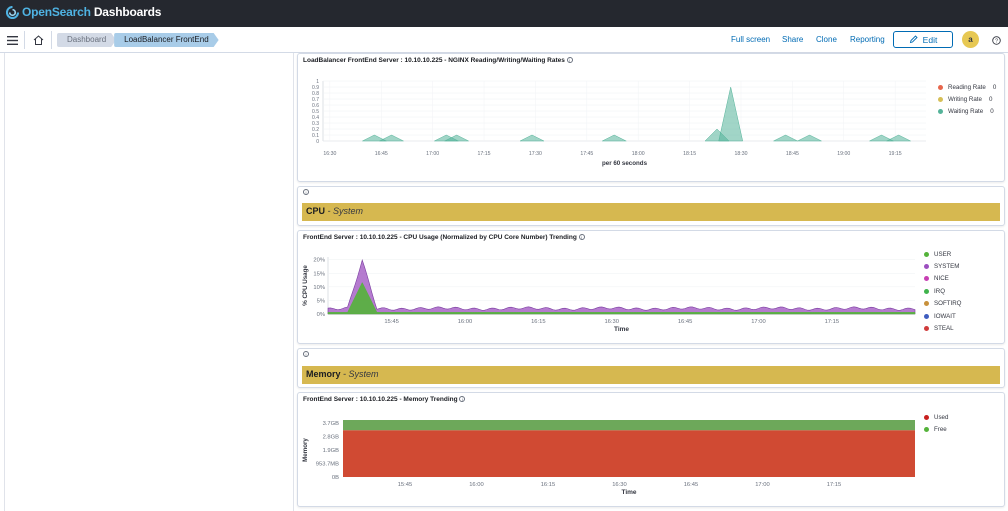  What do you see at coordinates (943, 266) in the screenshot?
I see `legend-item: SYSTEM` at bounding box center [943, 266].